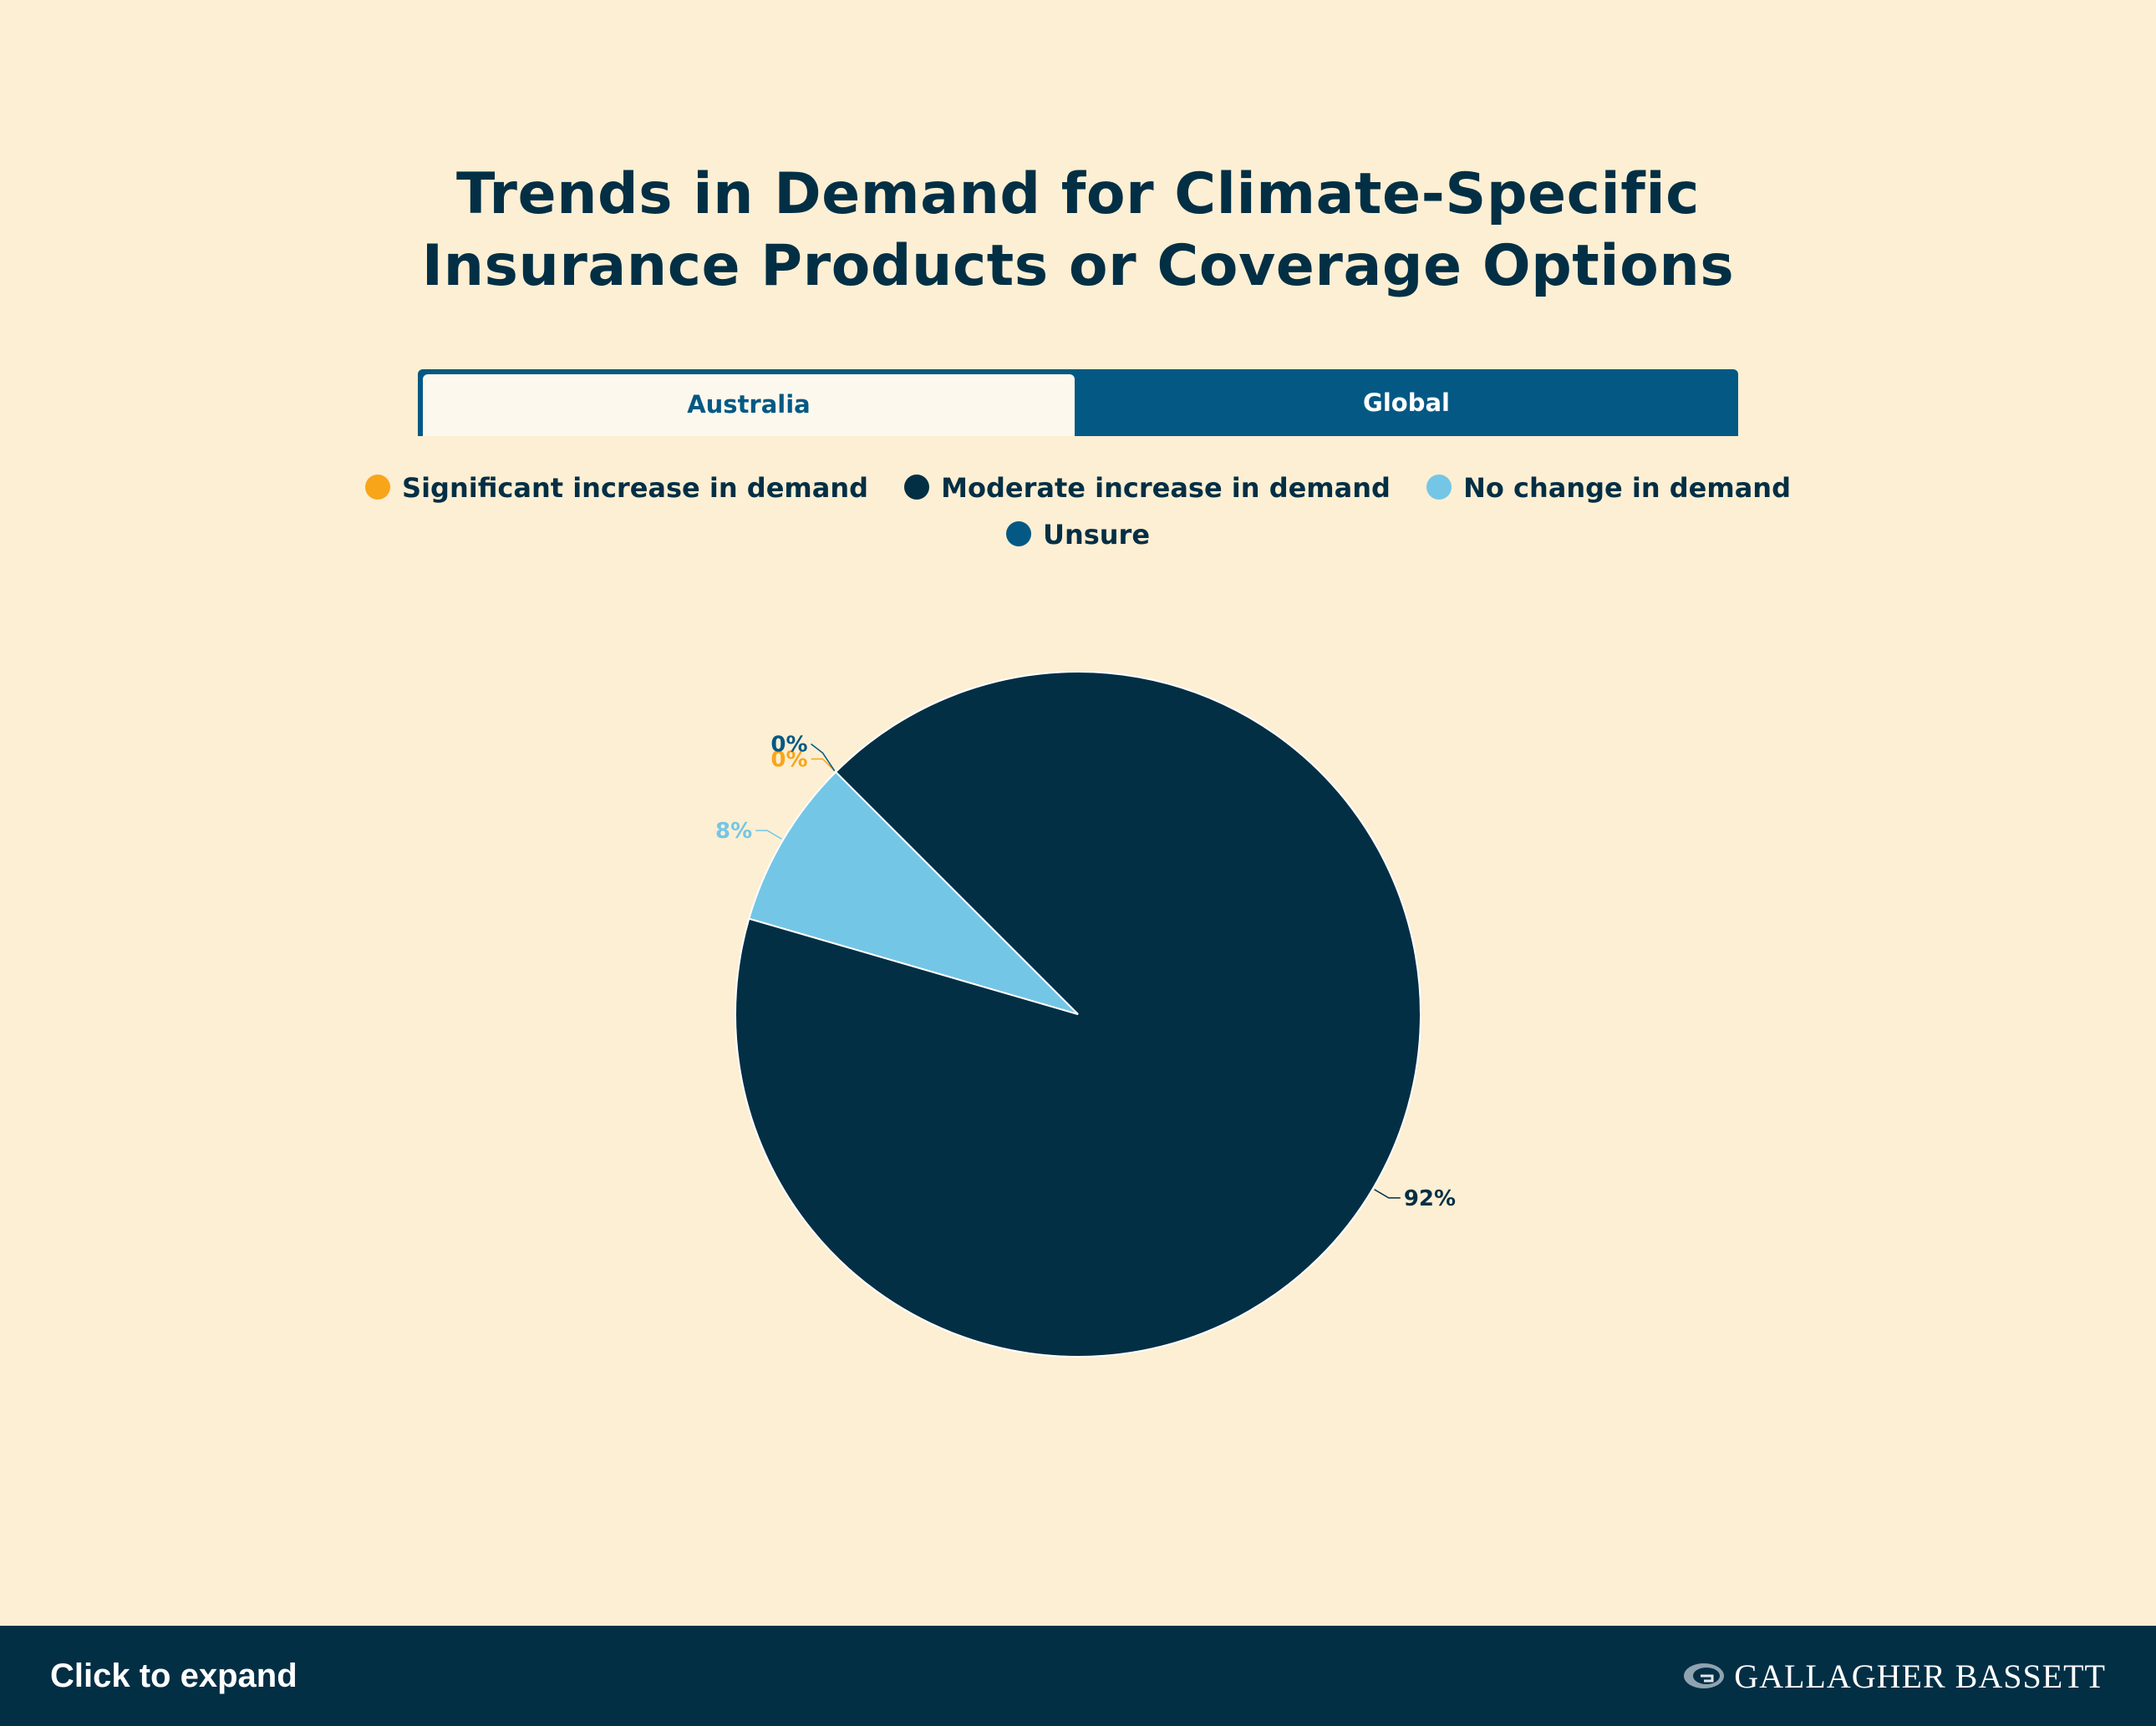 This screenshot has width=2156, height=1726. Describe the element at coordinates (1078, 194) in the screenshot. I see `chart-title-line-1: Trends in Demand for Climate-Specific` at that location.